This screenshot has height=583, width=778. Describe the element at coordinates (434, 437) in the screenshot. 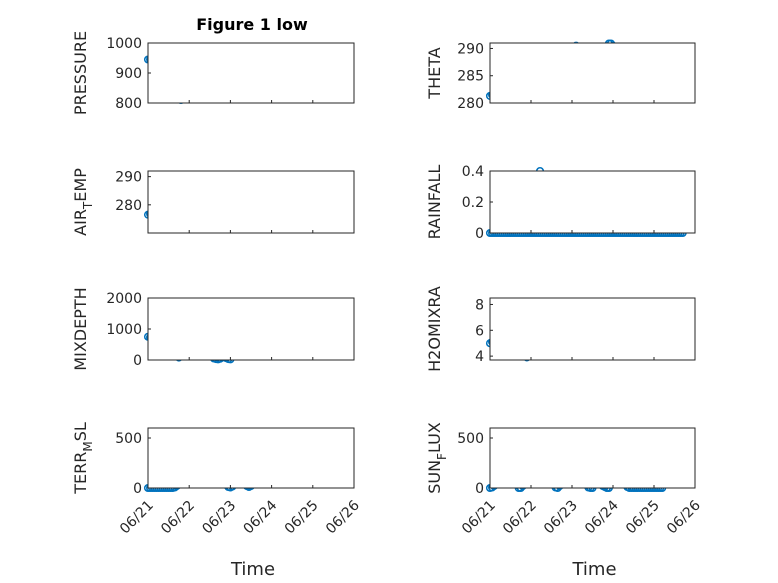

I see `y-axis-label-rest: LUX` at that location.